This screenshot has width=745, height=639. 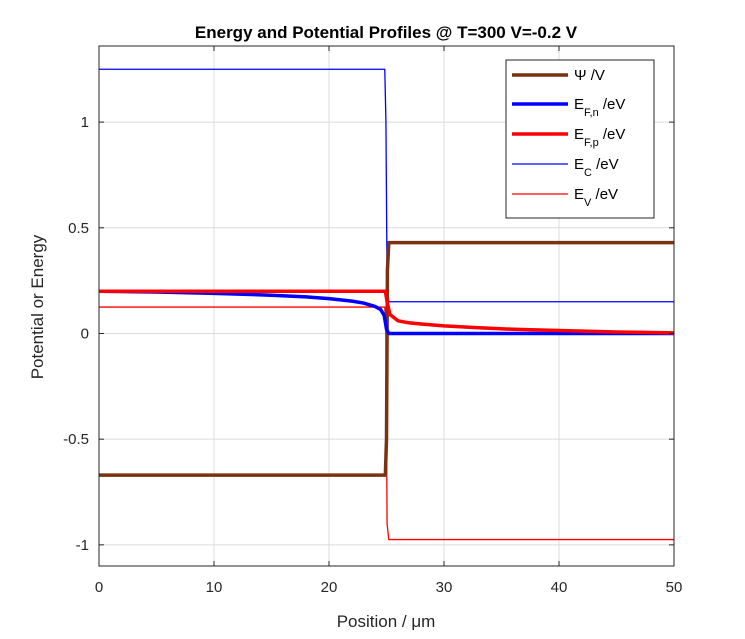 I want to click on x-tick-label: 0, so click(x=99, y=587).